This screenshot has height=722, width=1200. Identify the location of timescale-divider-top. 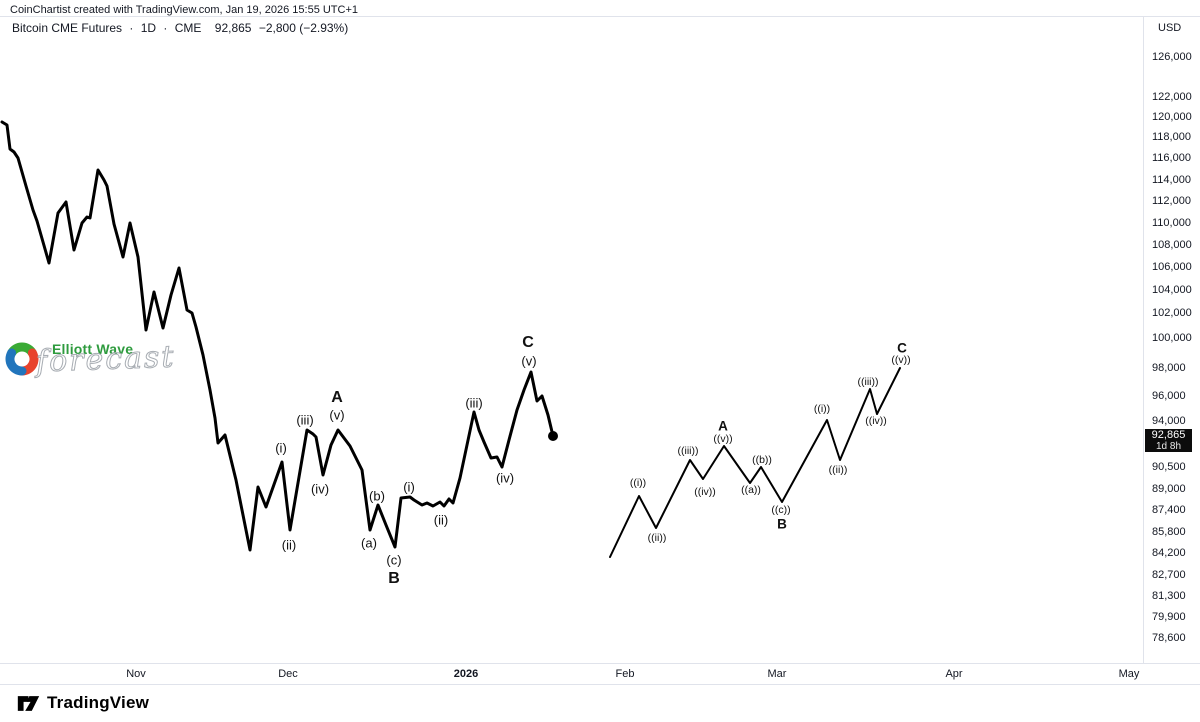
(600, 663).